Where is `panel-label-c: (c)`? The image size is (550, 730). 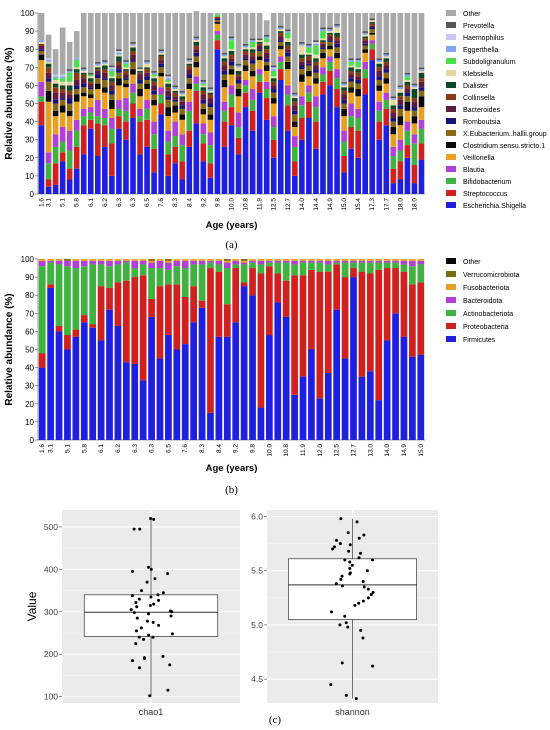 panel-label-c: (c) is located at coordinates (275, 720).